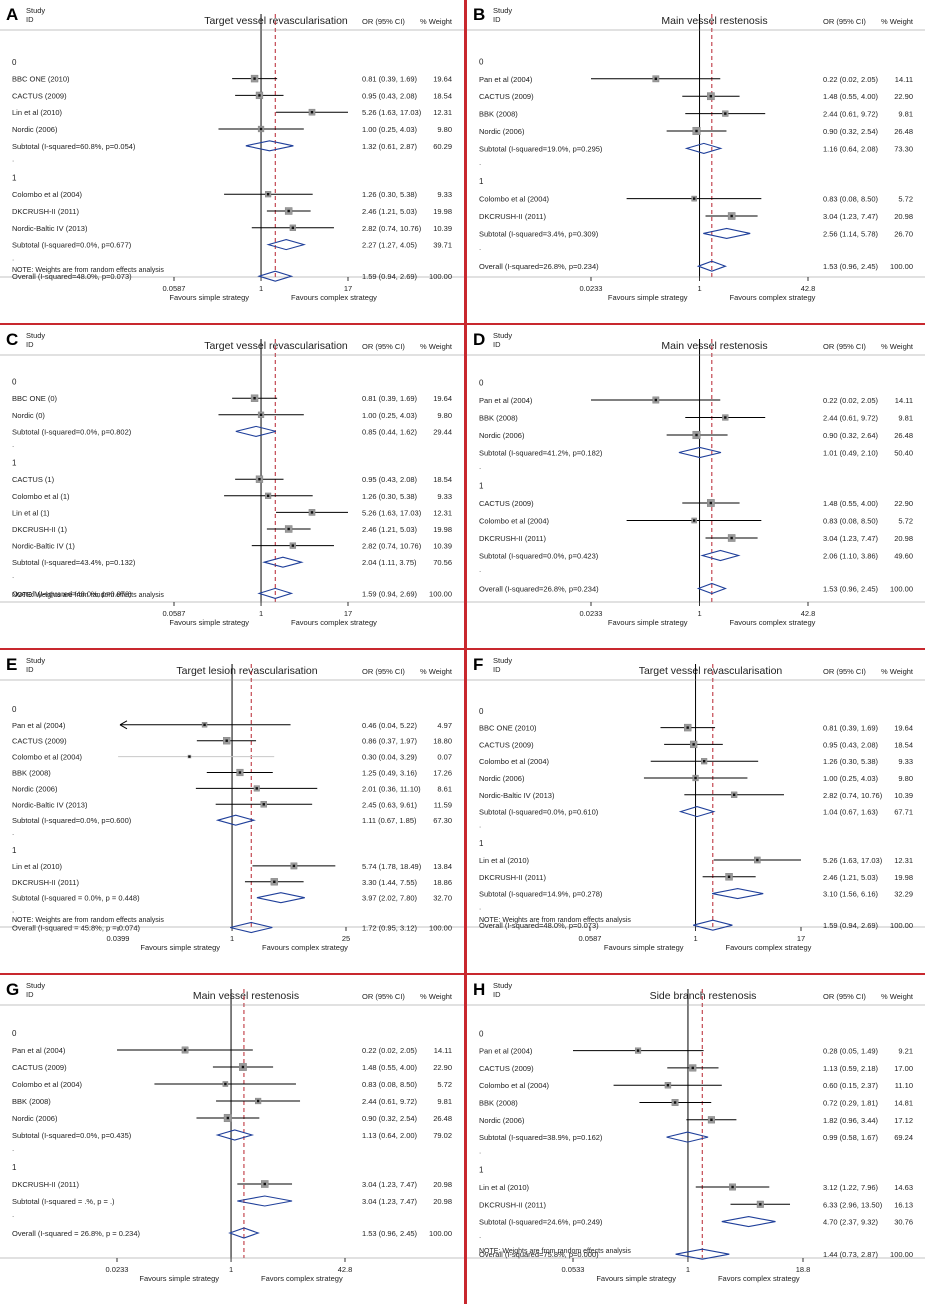  I want to click on or-ci-value: 0.85 (0.44, 1.62), so click(390, 431).